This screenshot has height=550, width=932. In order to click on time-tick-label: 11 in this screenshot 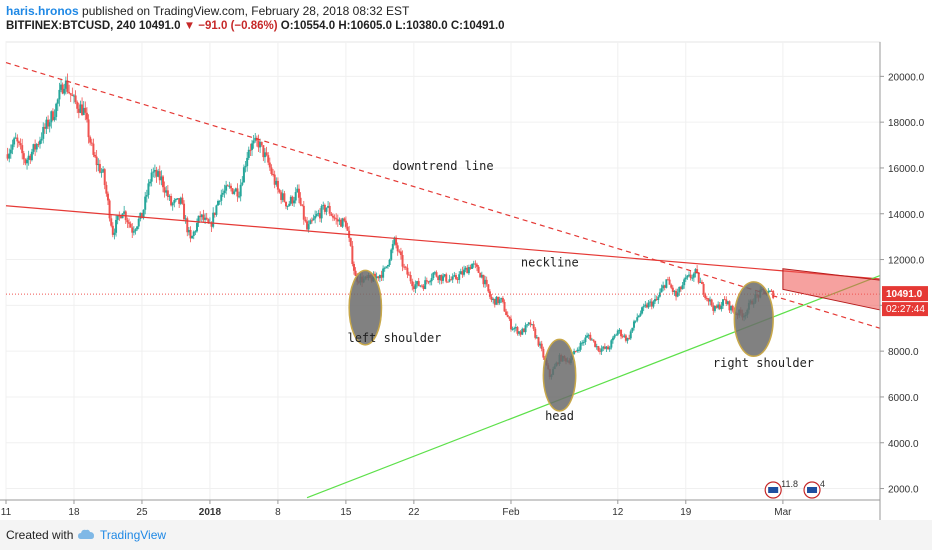, I will do `click(6, 512)`.